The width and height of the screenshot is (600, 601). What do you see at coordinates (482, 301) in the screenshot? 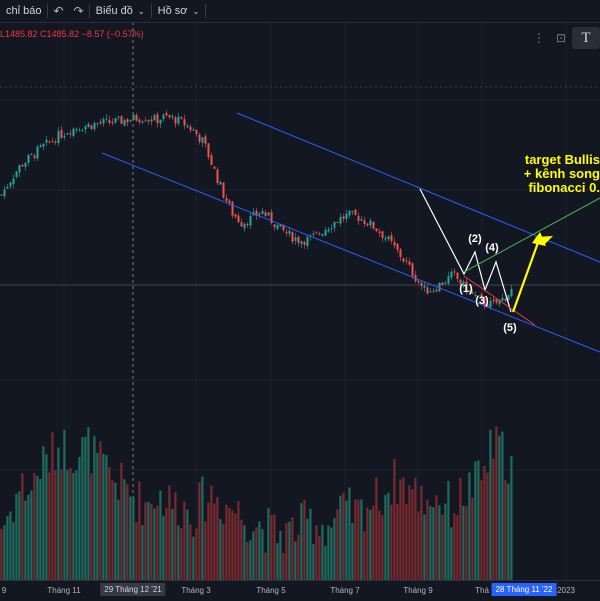
I see `wave-label-3: (3)` at bounding box center [482, 301].